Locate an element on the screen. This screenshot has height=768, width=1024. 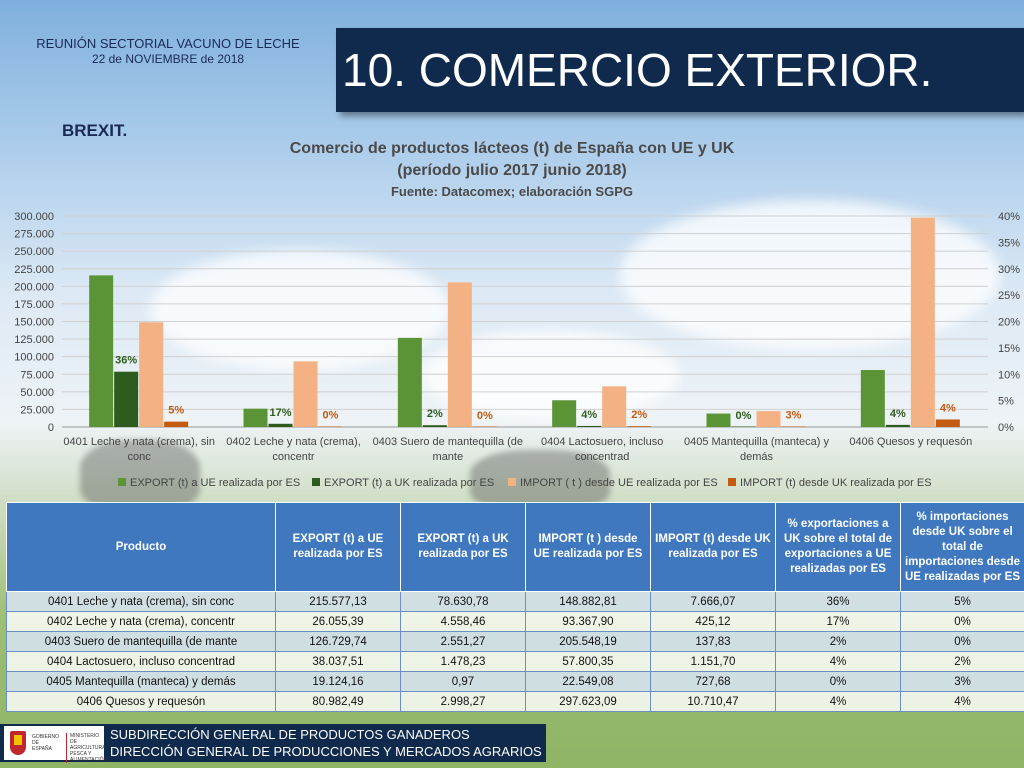
x-tick-label: concentr is located at coordinates (293, 457).